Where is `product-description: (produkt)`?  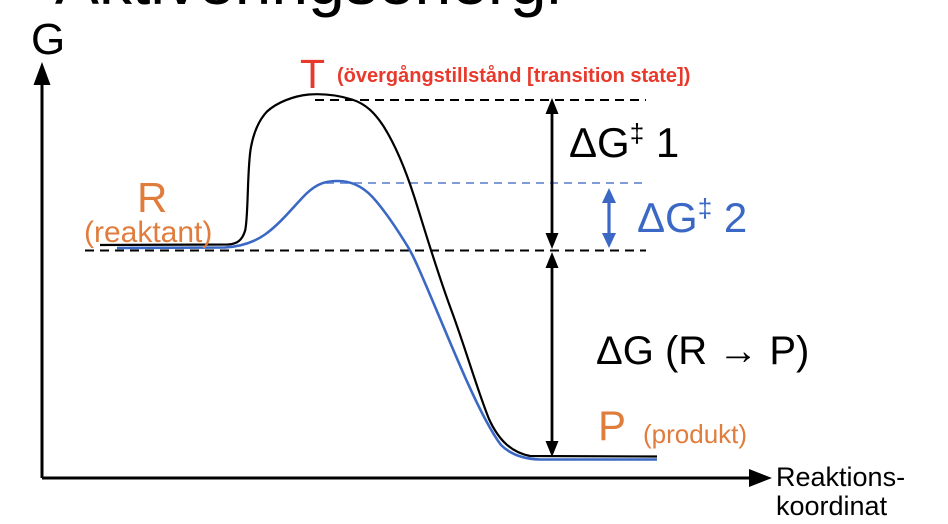 product-description: (produkt) is located at coordinates (695, 434).